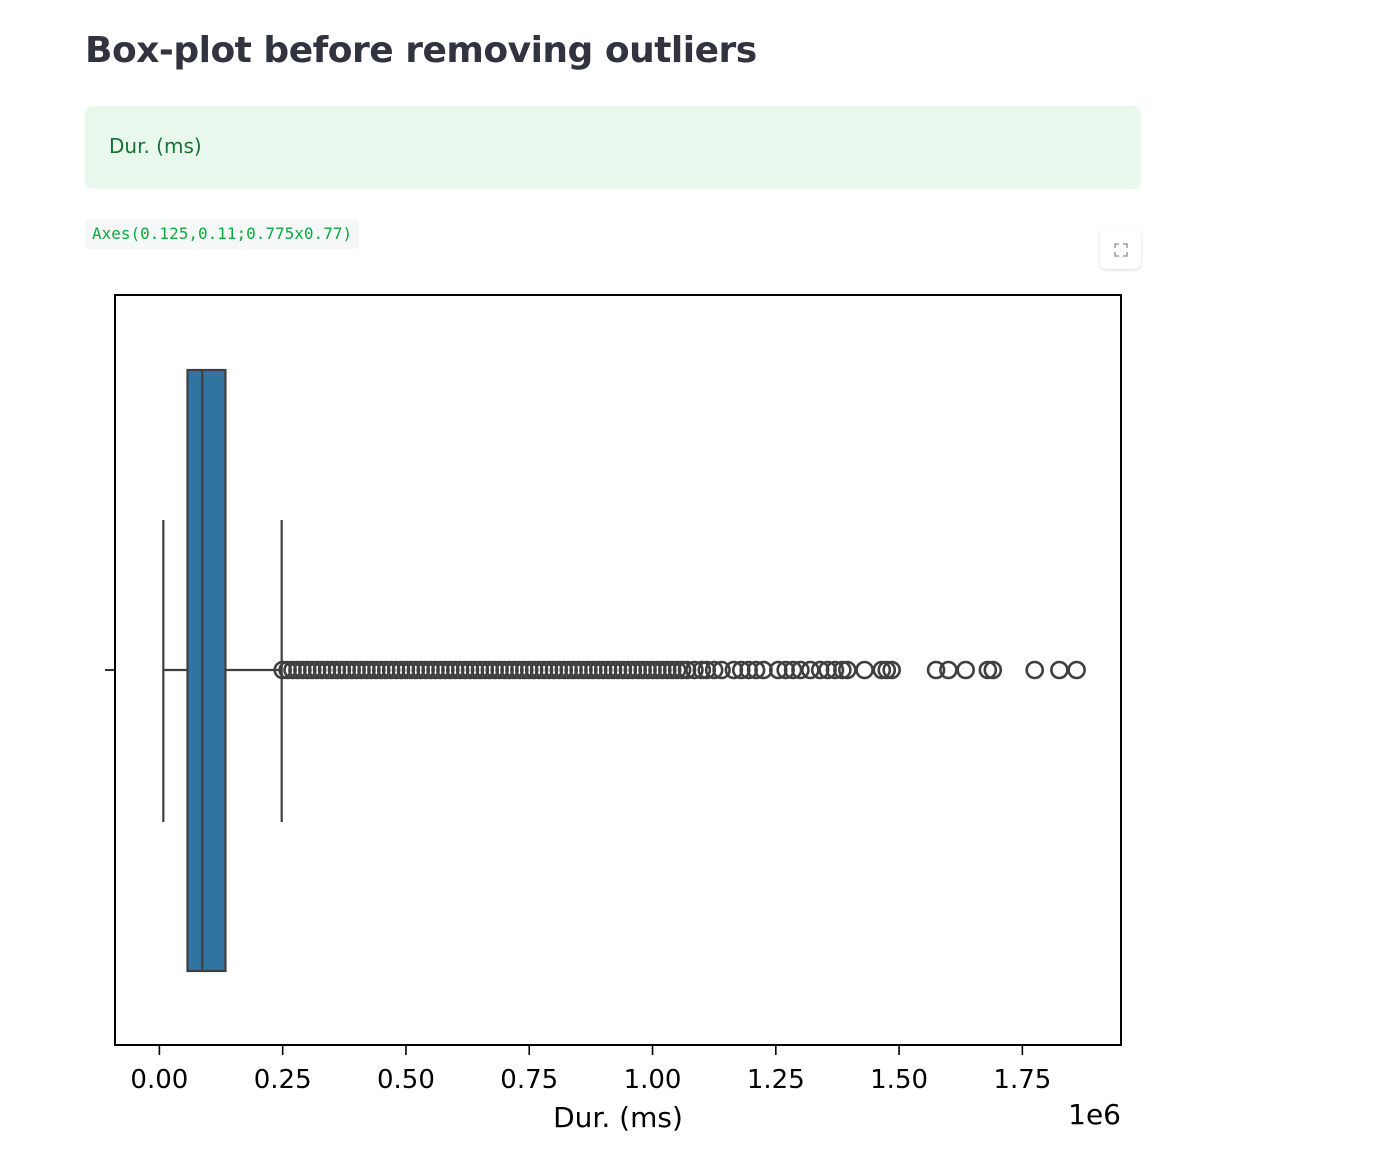  I want to click on x-tick-label: 0.50, so click(406, 1080).